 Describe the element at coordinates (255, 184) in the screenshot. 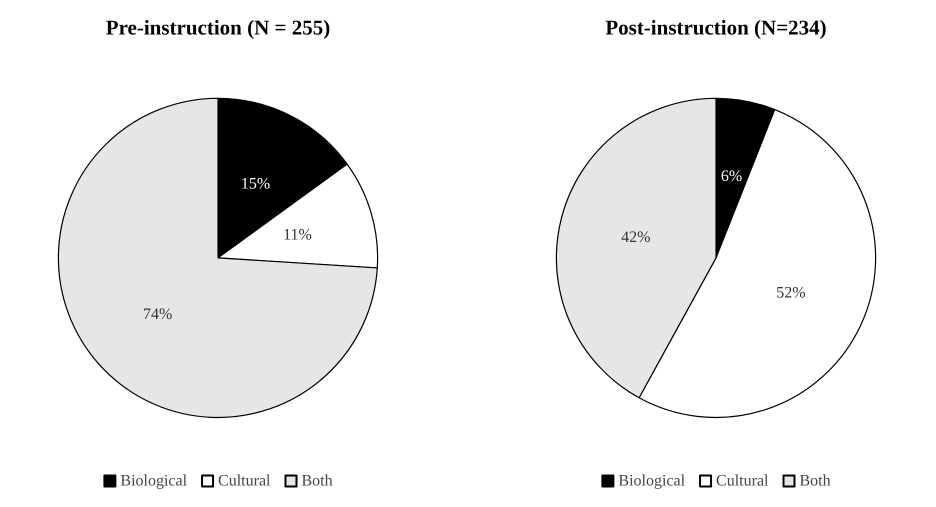

I see `data-label: 15%` at that location.